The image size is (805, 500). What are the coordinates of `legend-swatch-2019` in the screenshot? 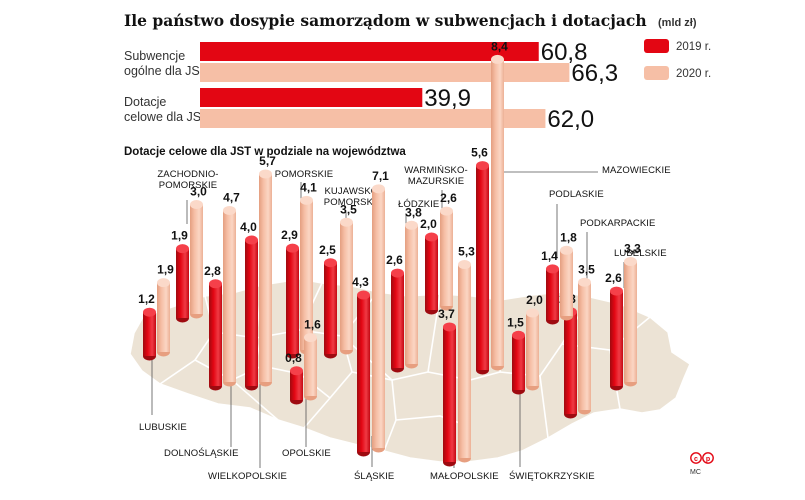 It's located at (656, 46).